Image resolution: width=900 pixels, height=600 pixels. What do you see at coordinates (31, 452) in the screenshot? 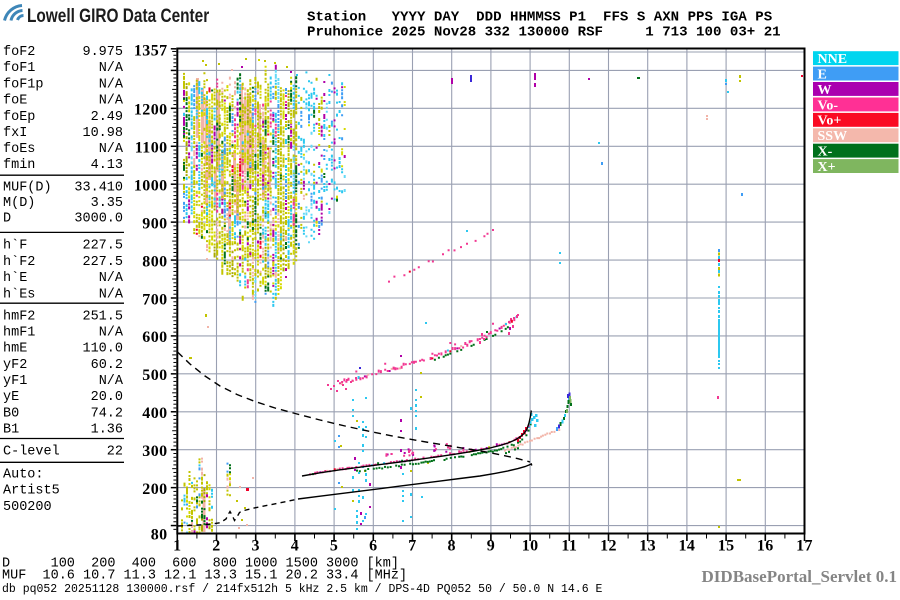
I see `svg-text: C-level` at bounding box center [31, 452].